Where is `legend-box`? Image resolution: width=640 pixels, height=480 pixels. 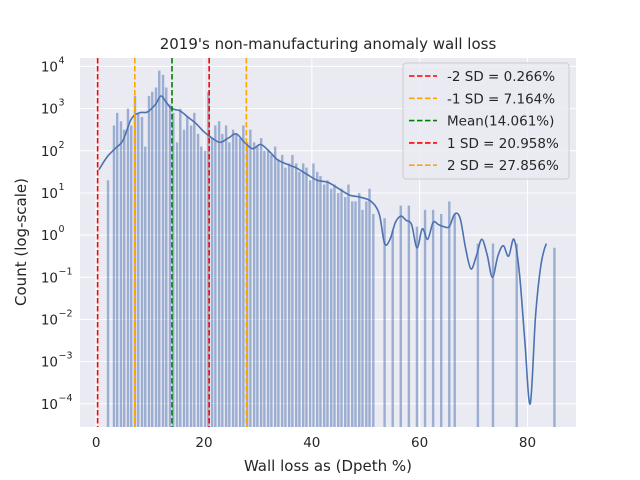 legend-box is located at coordinates (486, 121).